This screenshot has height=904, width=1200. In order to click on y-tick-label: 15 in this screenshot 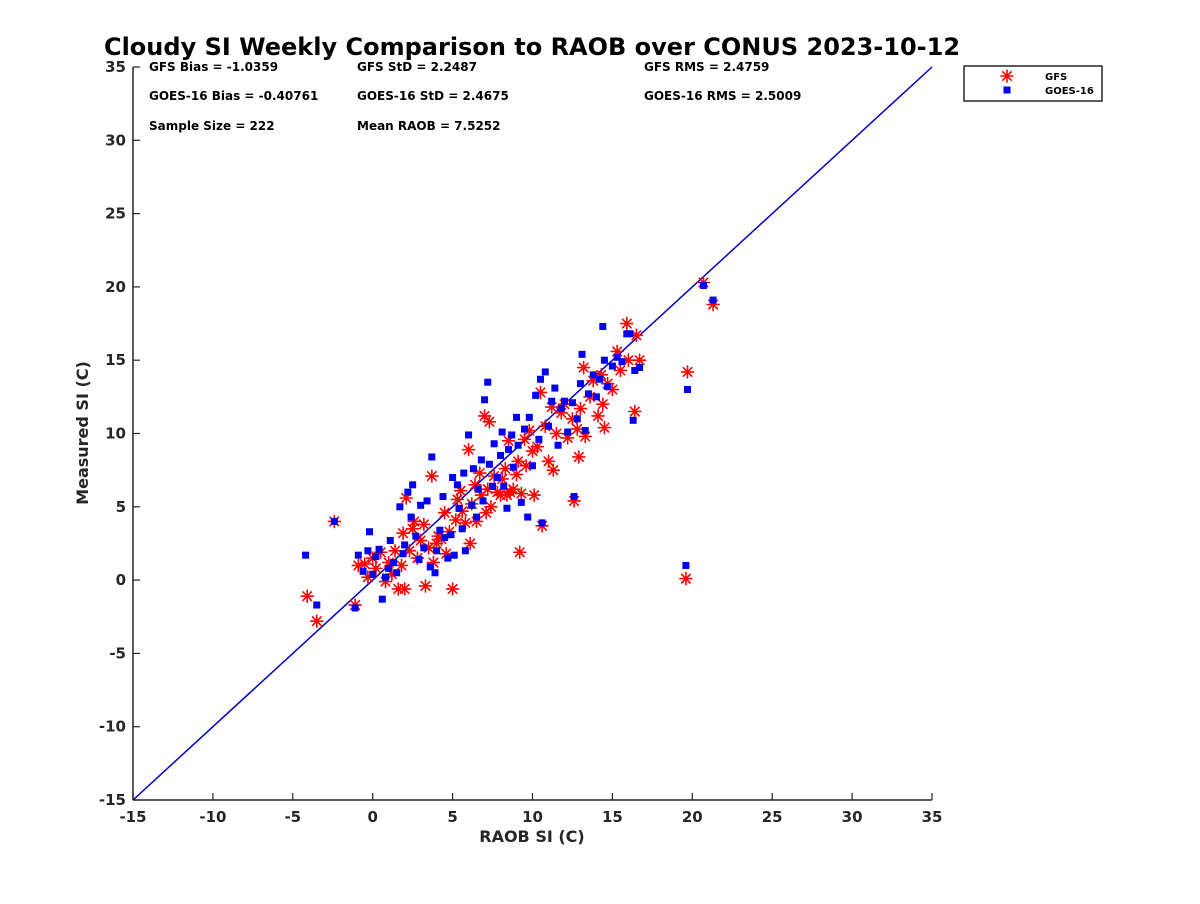, I will do `click(115, 360)`.